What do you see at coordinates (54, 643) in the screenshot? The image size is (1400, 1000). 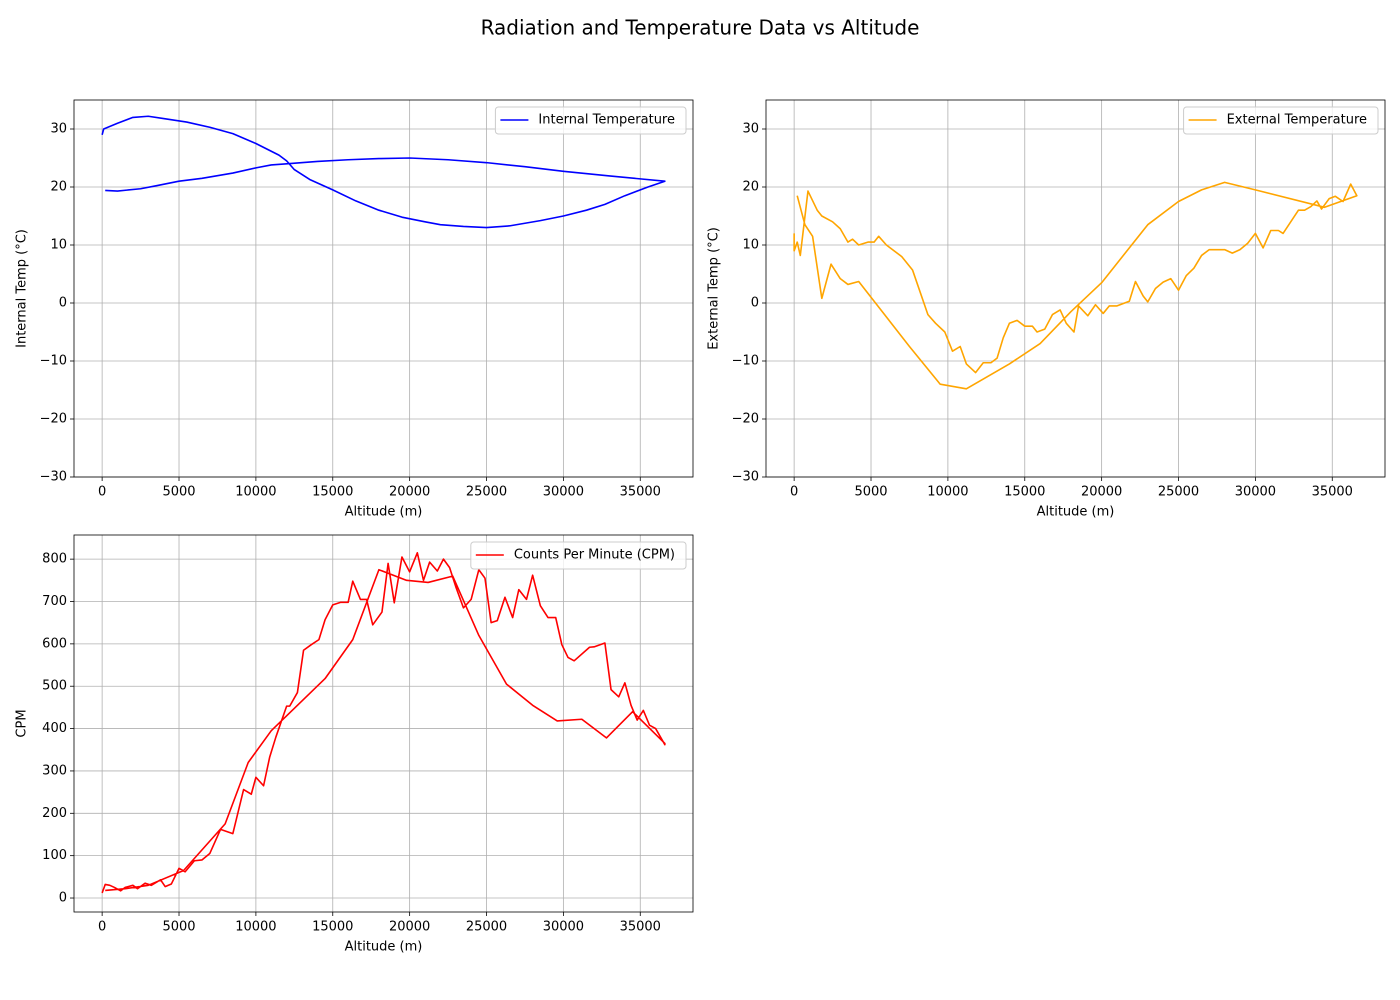 I see `y-tick-label: 600` at bounding box center [54, 643].